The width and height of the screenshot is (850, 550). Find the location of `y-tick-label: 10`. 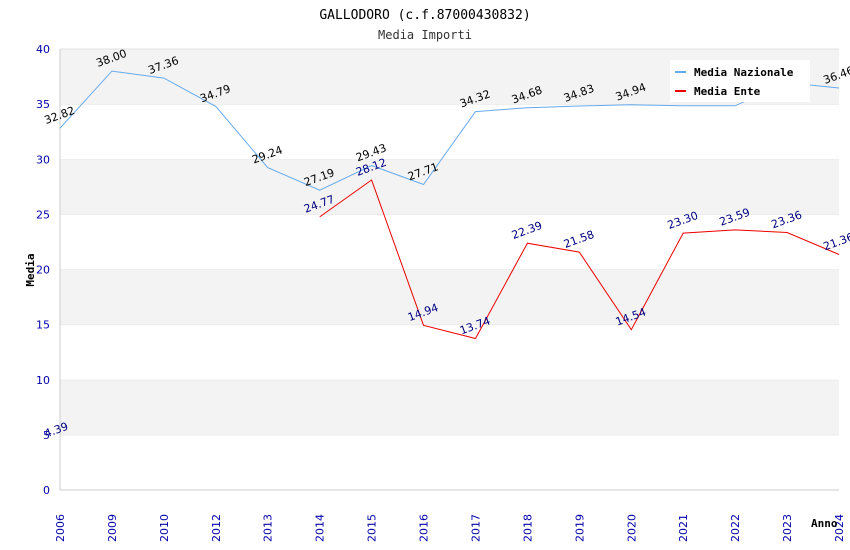

y-tick-label: 10 is located at coordinates (43, 380).